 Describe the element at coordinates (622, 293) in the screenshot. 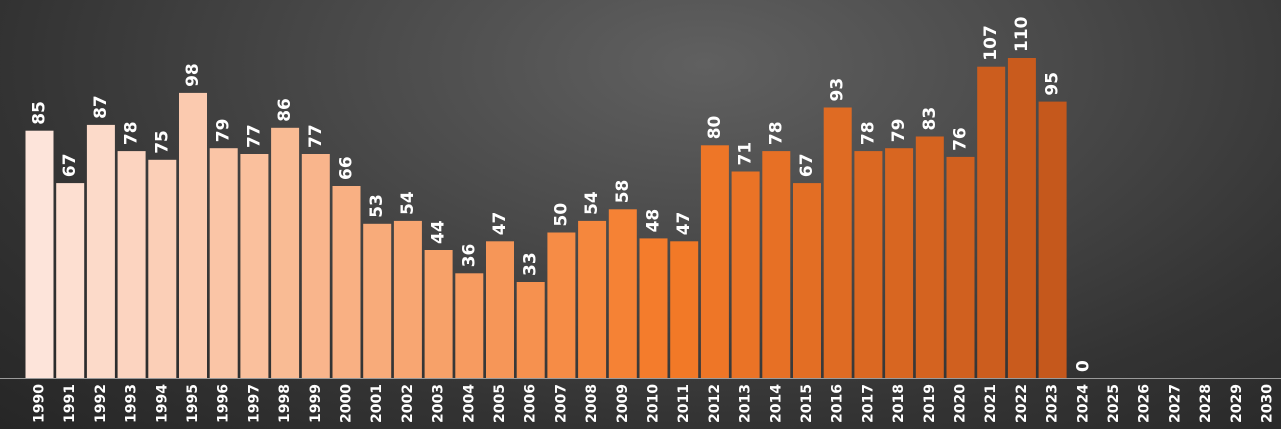

I see `bar-2009` at that location.